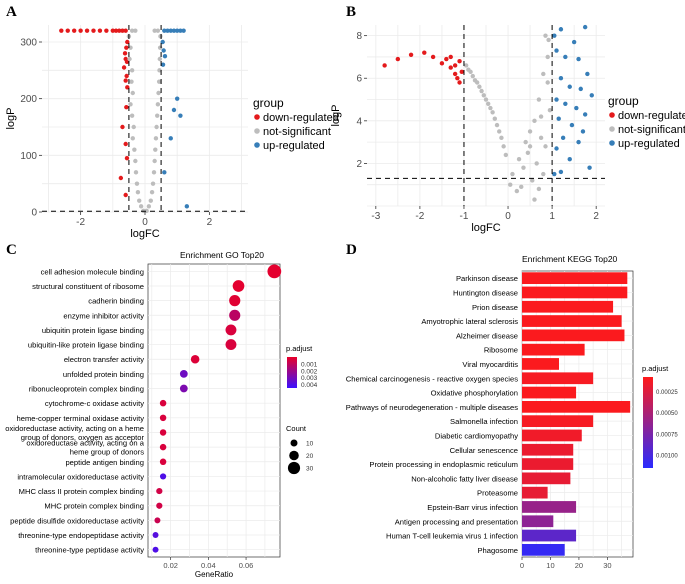 The width and height of the screenshot is (685, 584). What do you see at coordinates (667, 435) in the screenshot?
I see `color-legend-tick: 0.00075` at bounding box center [667, 435].